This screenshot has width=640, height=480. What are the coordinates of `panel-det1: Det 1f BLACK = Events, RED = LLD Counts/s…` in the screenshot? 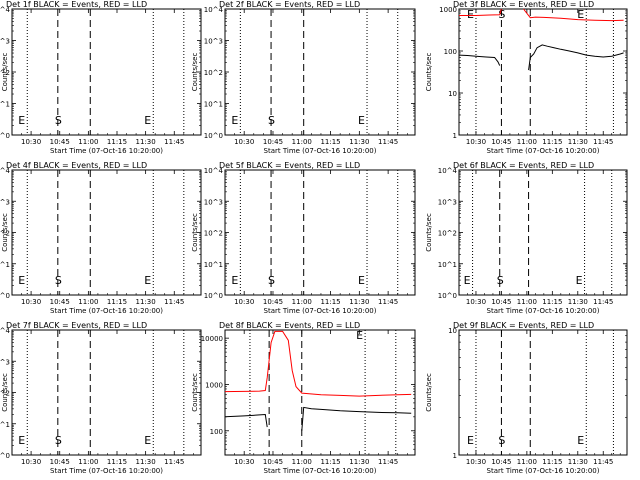 It's located at (101, 77).